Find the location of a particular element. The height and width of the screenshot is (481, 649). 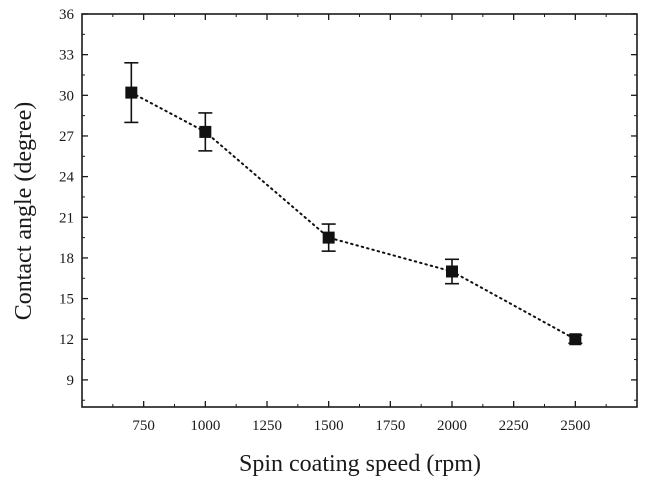

x-tick-label: 1250 is located at coordinates (267, 426).